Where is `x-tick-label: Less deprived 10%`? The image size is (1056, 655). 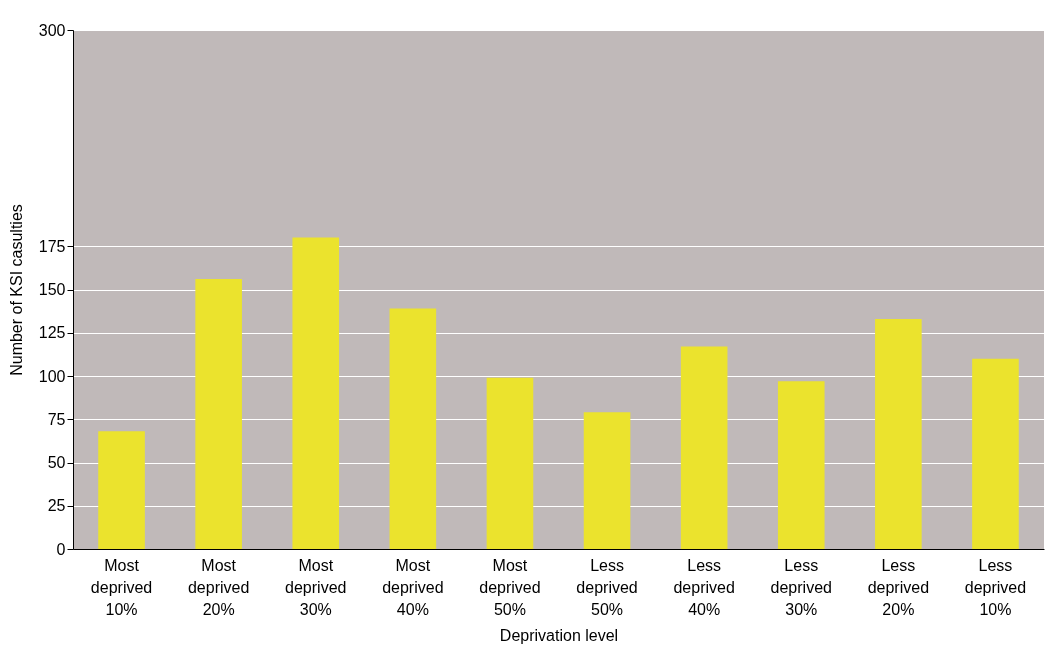
x-tick-label: Less deprived 10% is located at coordinates (995, 587).